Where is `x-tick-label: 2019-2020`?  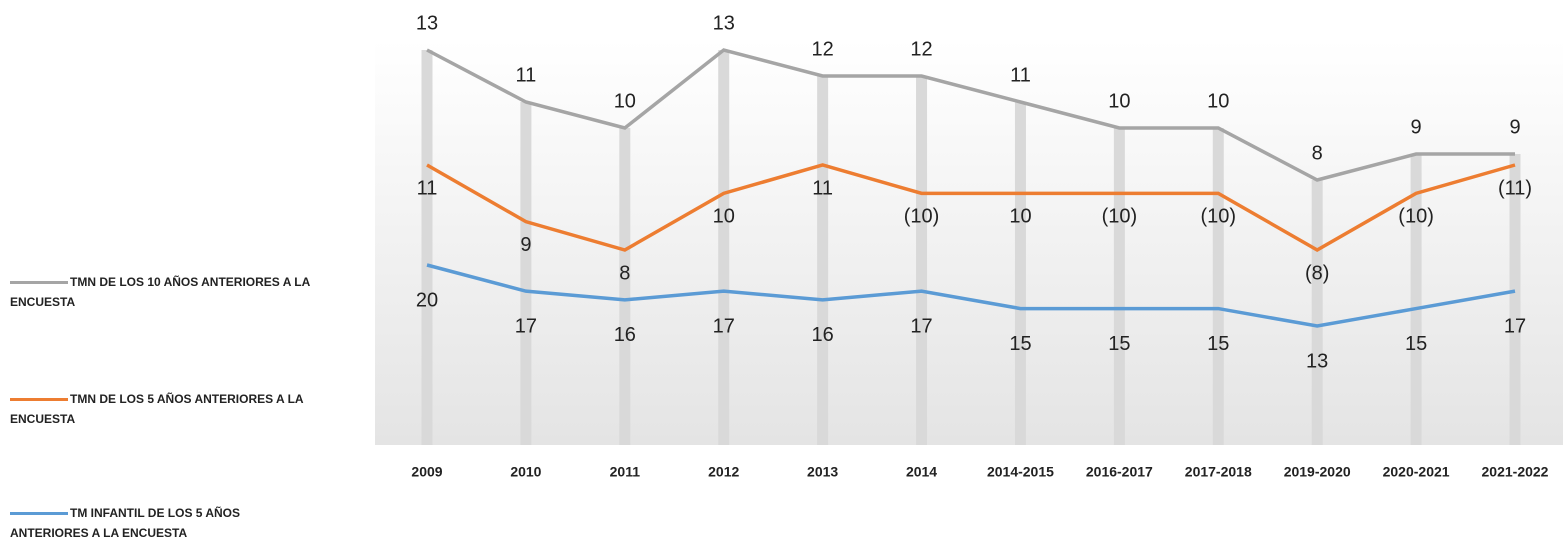 x-tick-label: 2019-2020 is located at coordinates (1317, 472).